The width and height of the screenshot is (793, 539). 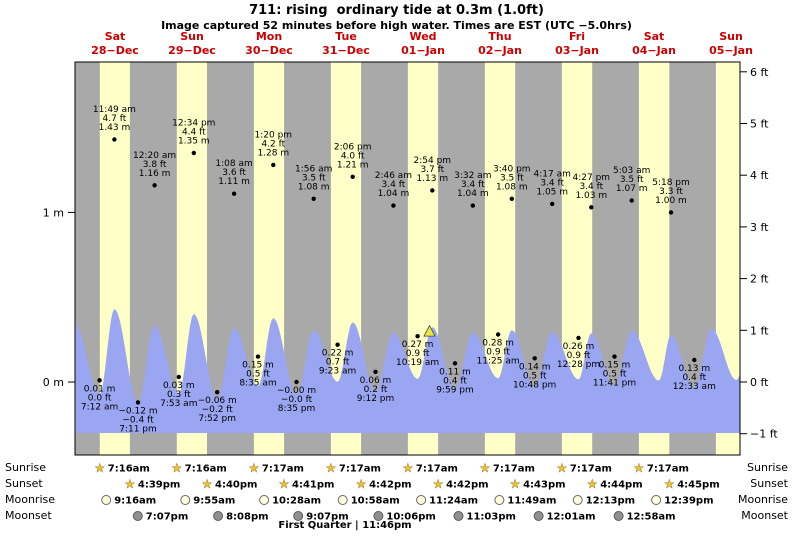 What do you see at coordinates (552, 192) in the screenshot?
I see `high-tide-label: 1.05 m` at bounding box center [552, 192].